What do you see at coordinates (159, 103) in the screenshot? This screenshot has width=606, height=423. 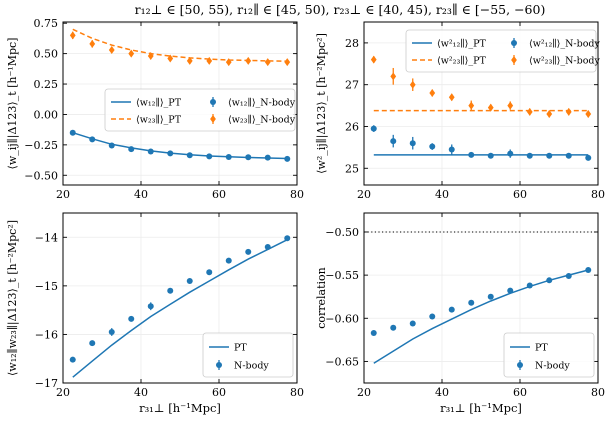 I see `legend-label: ⟨w₁₂∥⟩_PT` at bounding box center [159, 103].